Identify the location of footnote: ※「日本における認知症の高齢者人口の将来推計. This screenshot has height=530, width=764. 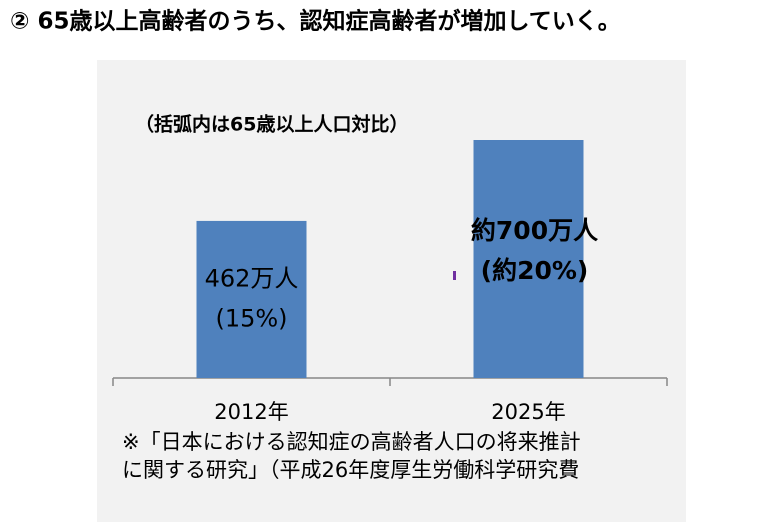
(351, 442).